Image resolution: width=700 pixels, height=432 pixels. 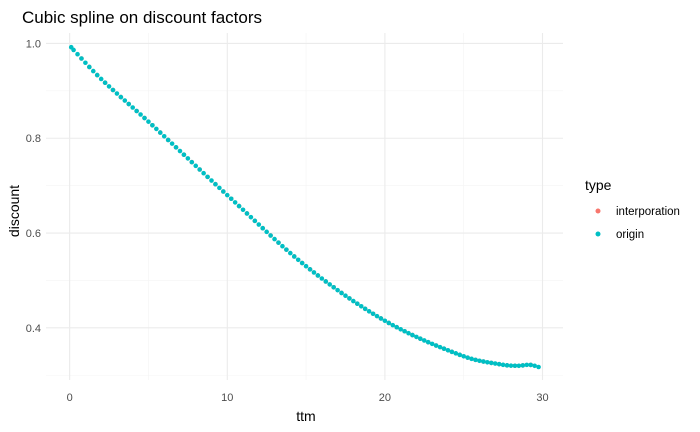 What do you see at coordinates (542, 398) in the screenshot?
I see `x-tick-label: 30` at bounding box center [542, 398].